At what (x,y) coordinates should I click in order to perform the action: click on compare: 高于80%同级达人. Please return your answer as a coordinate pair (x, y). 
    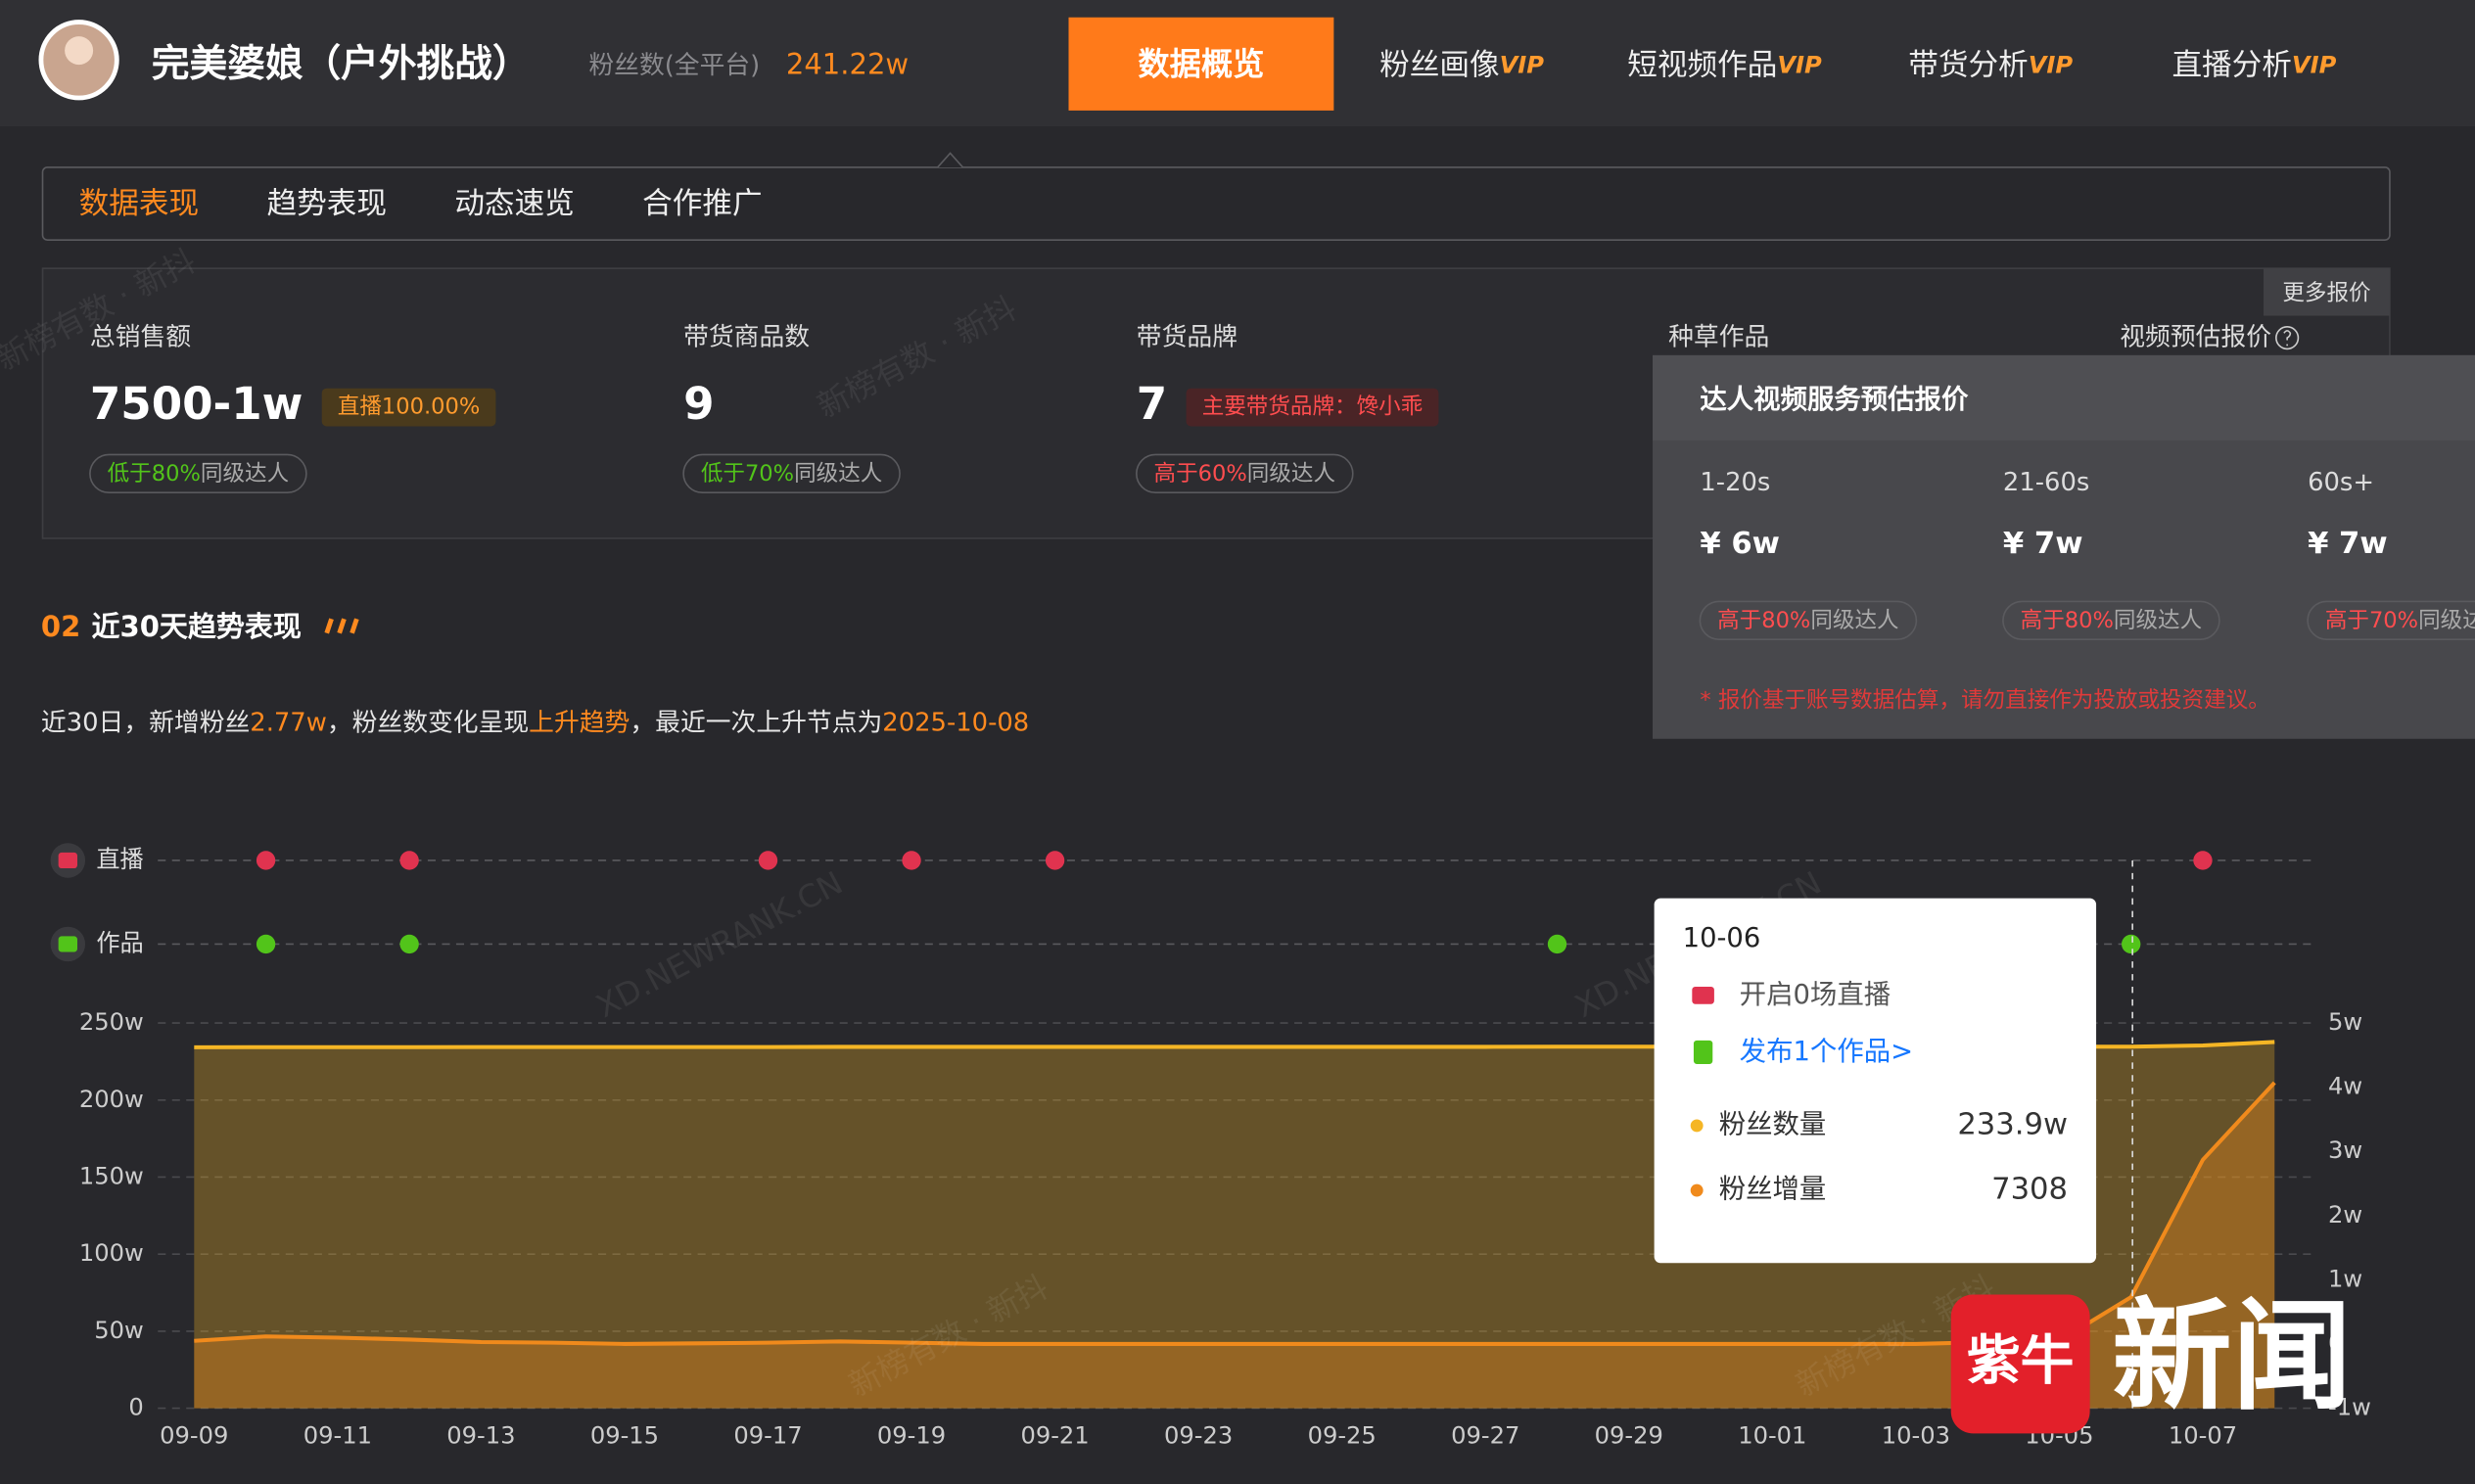
    Looking at the image, I should click on (2112, 619).